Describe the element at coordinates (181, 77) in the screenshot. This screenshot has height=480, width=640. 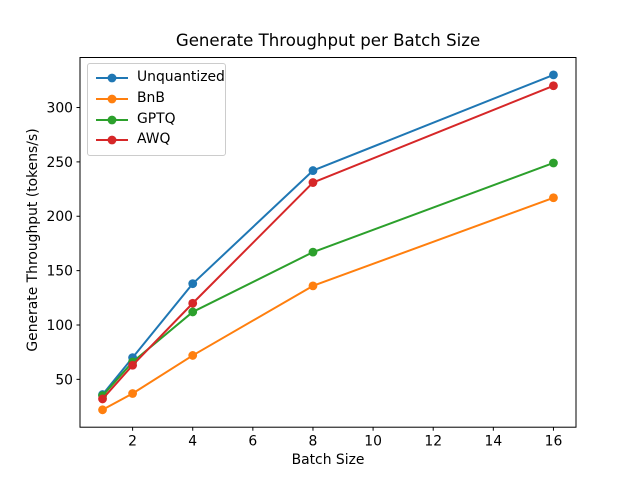
I see `legend-label: Unquantized` at that location.